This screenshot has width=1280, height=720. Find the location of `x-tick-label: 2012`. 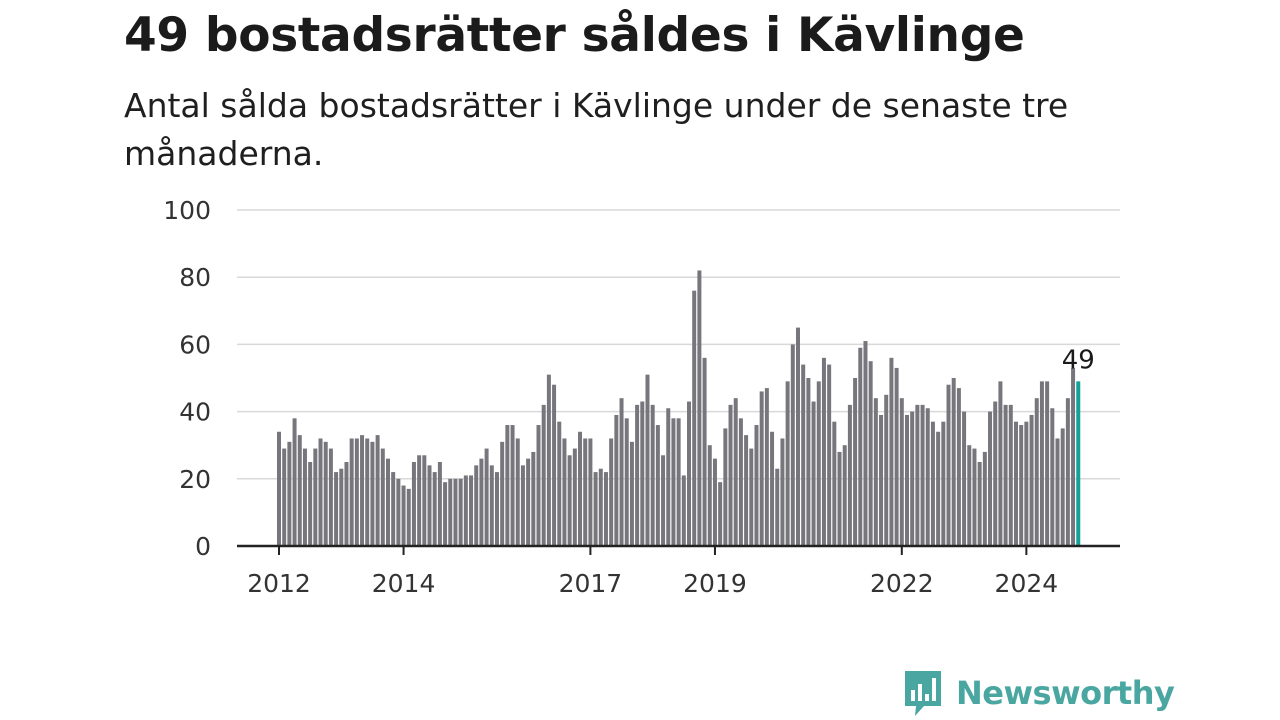

x-tick-label: 2012 is located at coordinates (279, 583).